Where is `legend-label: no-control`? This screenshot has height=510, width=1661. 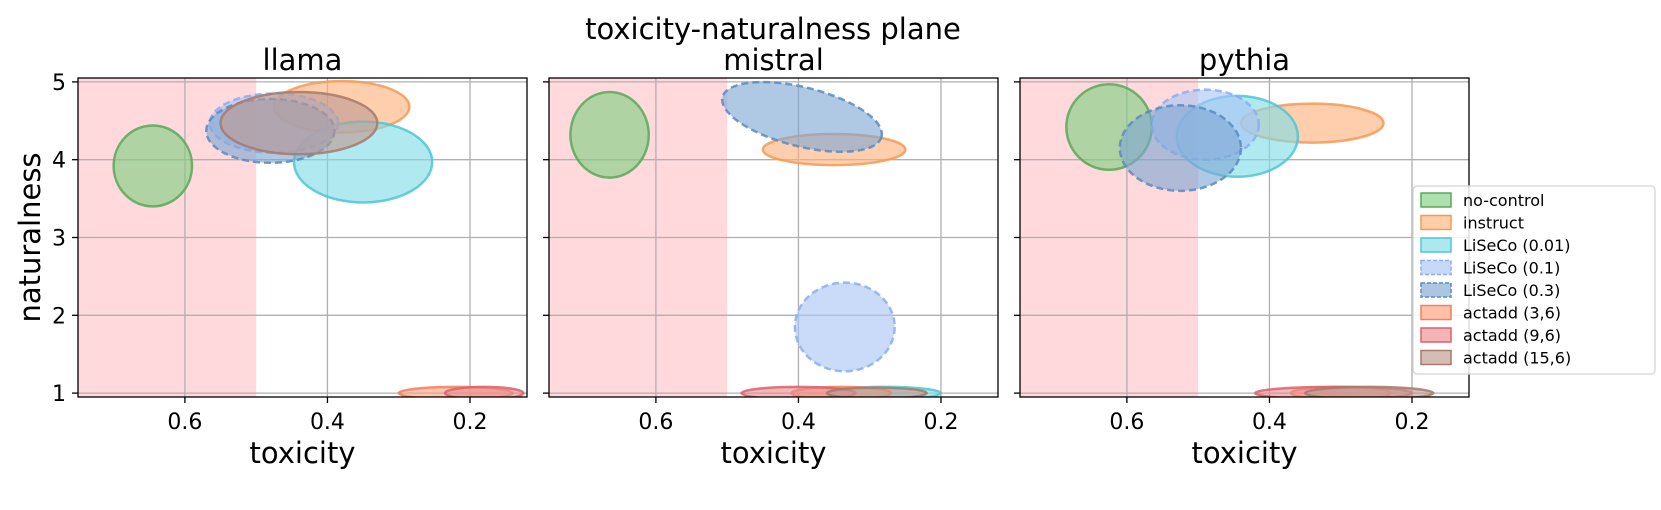
legend-label: no-control is located at coordinates (1503, 200).